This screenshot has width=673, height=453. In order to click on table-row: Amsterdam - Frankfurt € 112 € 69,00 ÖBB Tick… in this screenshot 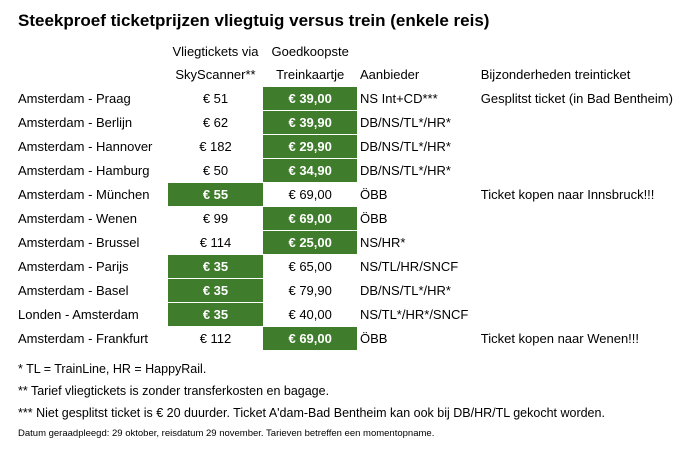, I will do `click(344, 338)`.